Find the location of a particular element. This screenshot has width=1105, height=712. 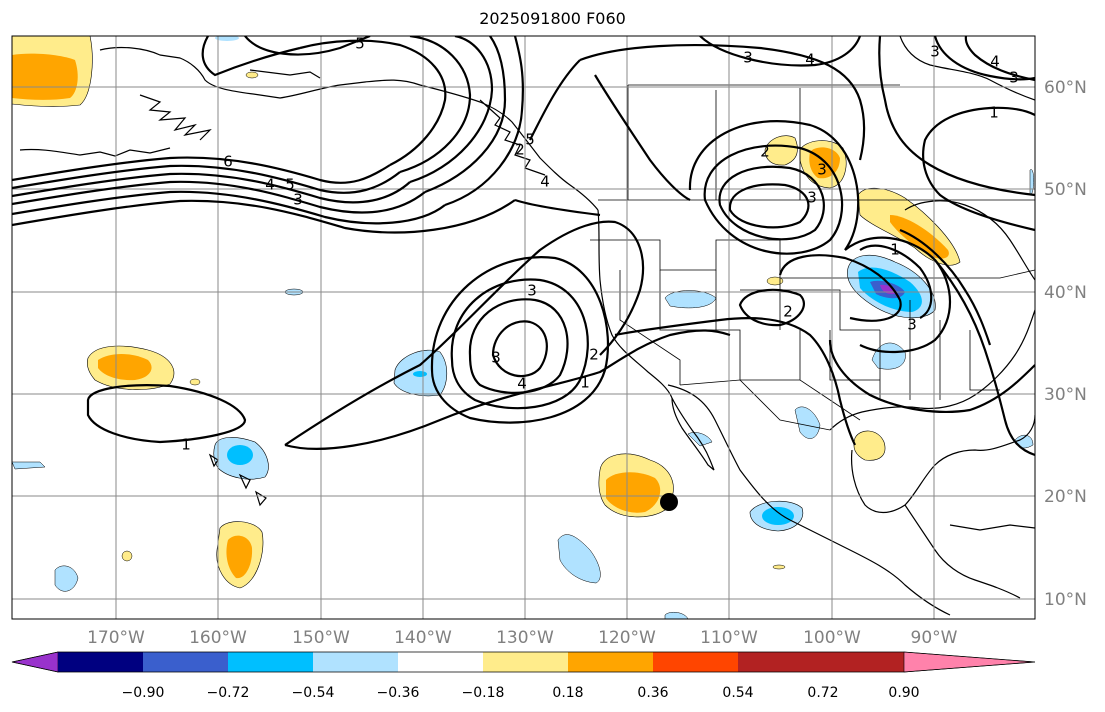

map-title: 2025091800 F060 is located at coordinates (552, 18).